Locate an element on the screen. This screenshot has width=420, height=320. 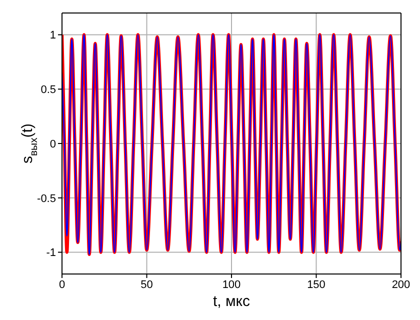
x-tick-label: 100 is located at coordinates (231, 284).